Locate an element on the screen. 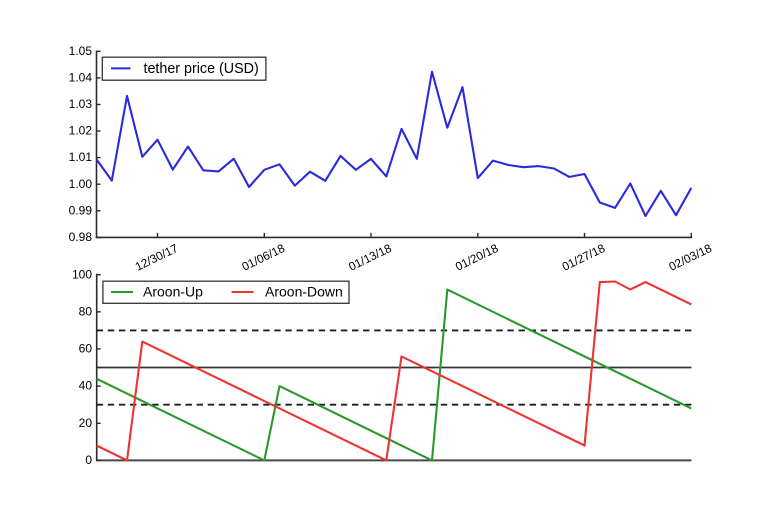 This screenshot has height=517, width=768. svg-text: 20 is located at coordinates (86, 423).